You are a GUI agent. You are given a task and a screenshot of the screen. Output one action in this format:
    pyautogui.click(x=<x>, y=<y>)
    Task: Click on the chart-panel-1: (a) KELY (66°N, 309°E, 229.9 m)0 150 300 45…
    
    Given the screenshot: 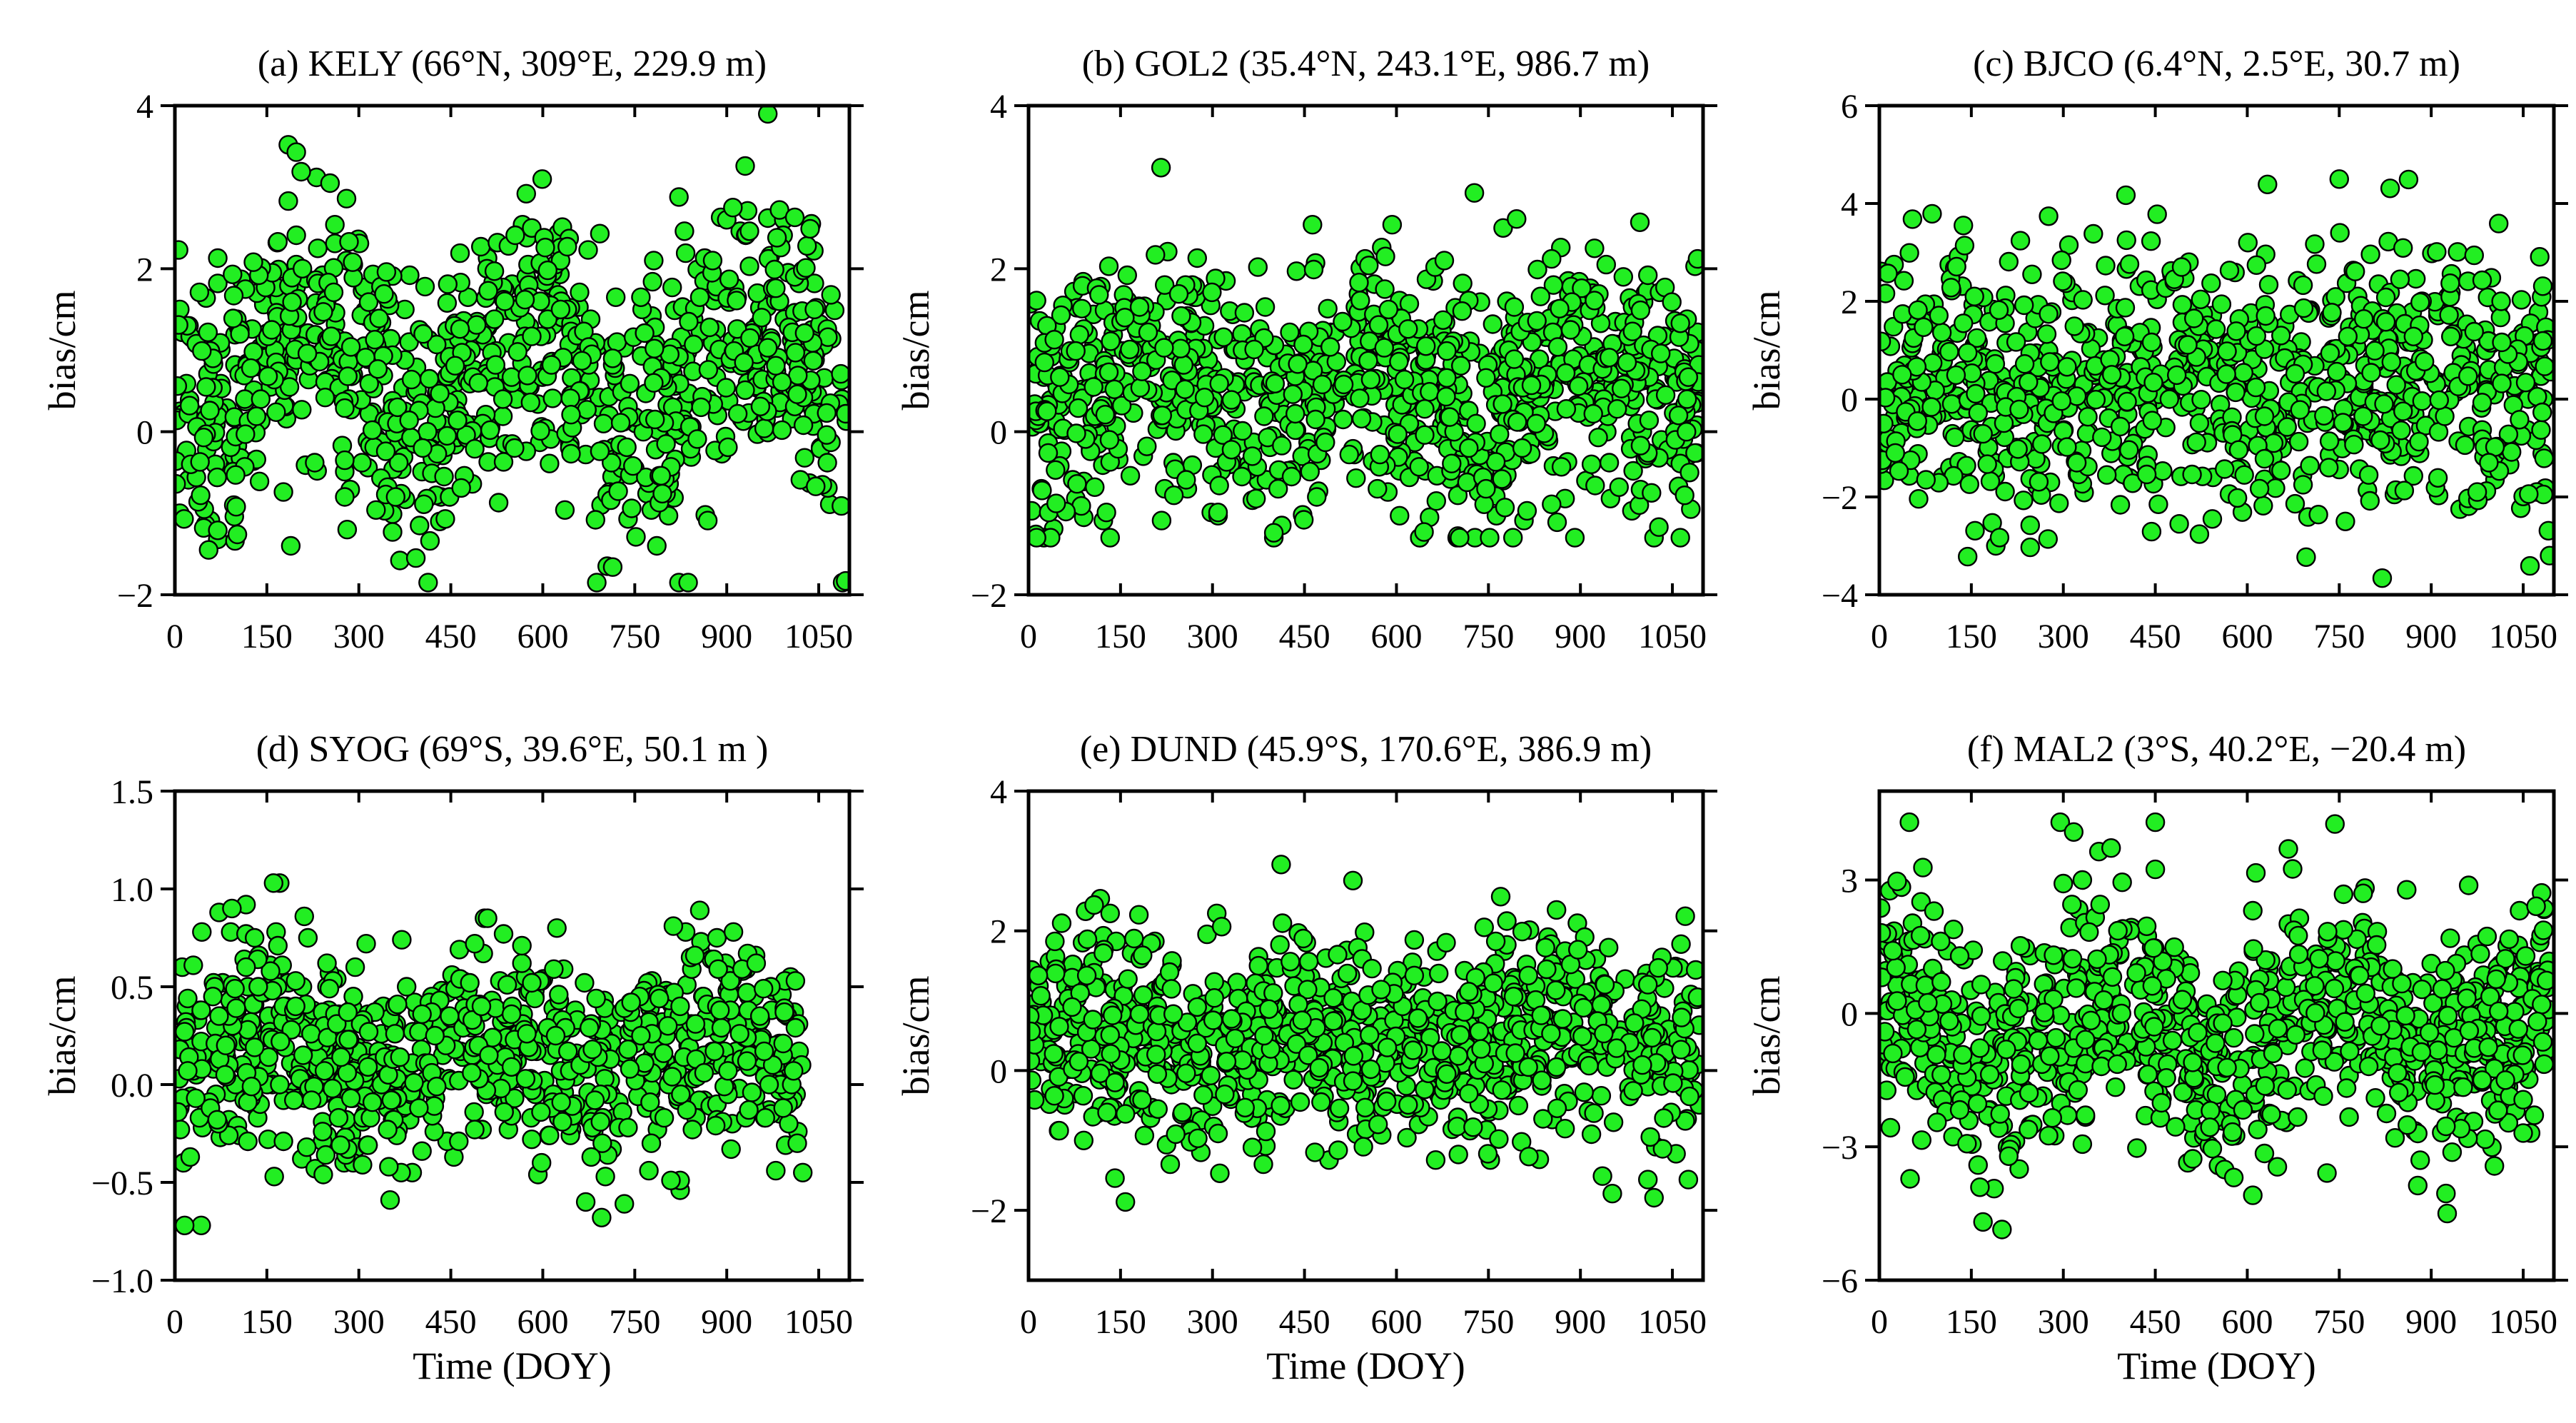 What is the action you would take?
    pyautogui.click(x=452, y=349)
    